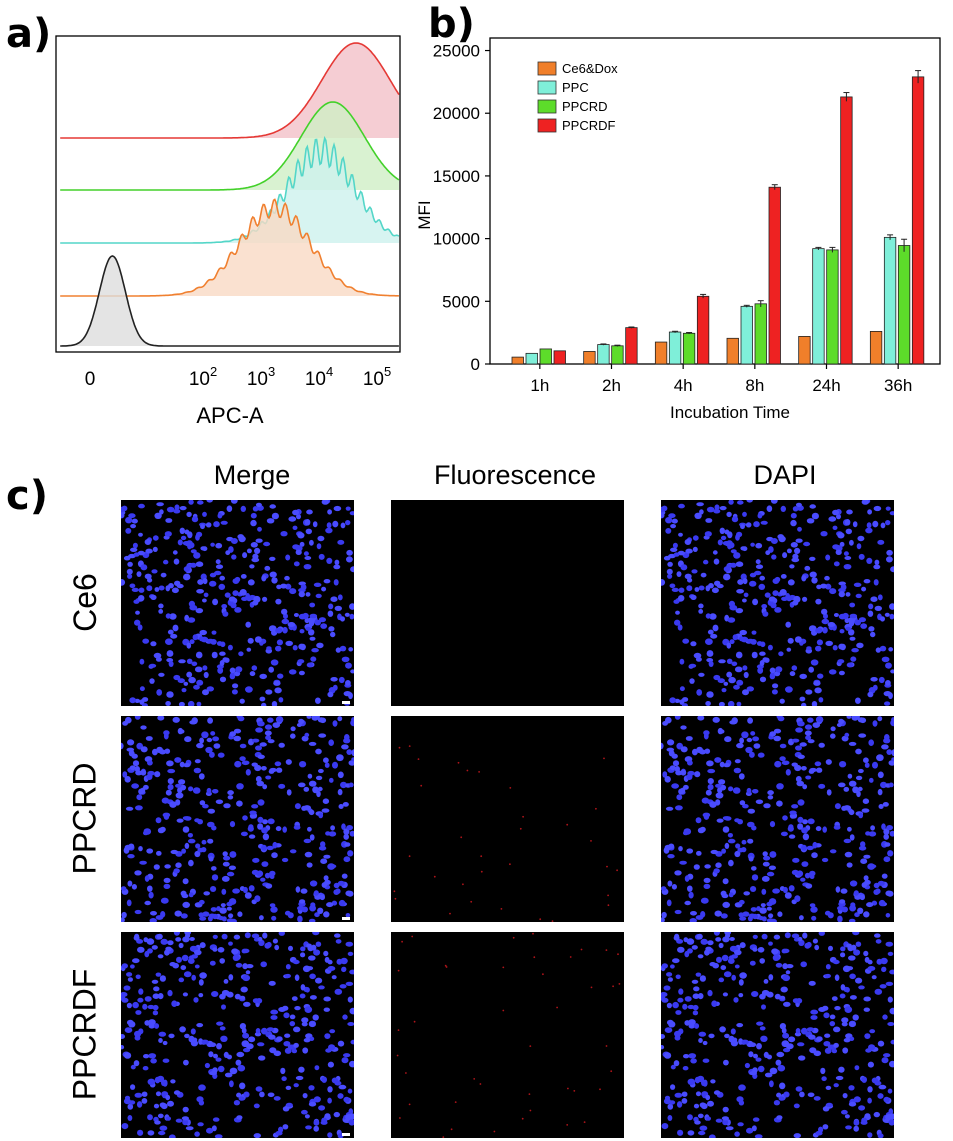  What do you see at coordinates (90, 379) in the screenshot?
I see `histogram-tick-label: 0` at bounding box center [90, 379].